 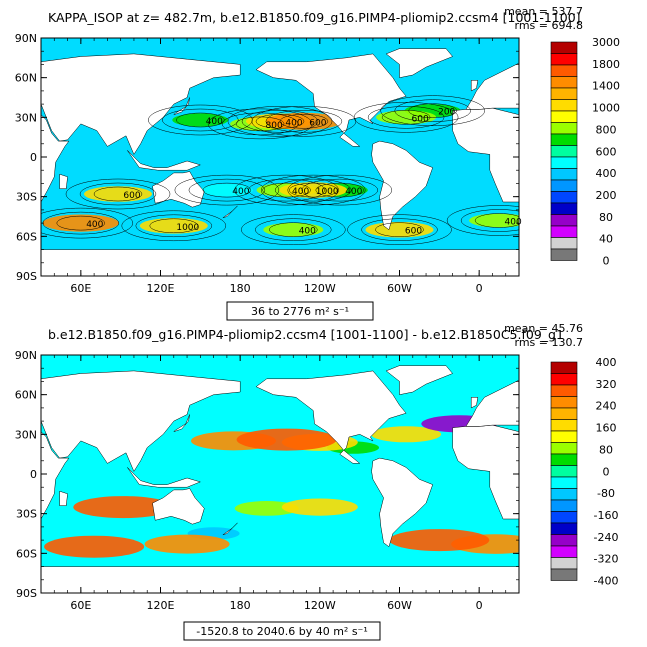 What do you see at coordinates (606, 559) in the screenshot?
I see `colorbar-label: -320` at bounding box center [606, 559].